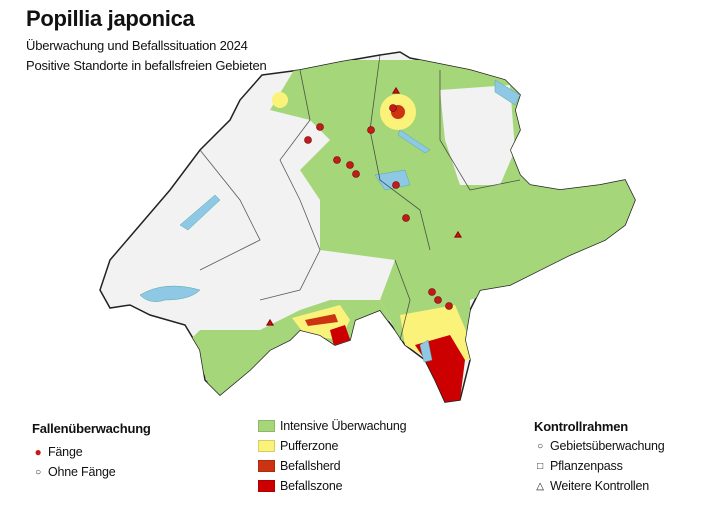  Describe the element at coordinates (91, 428) in the screenshot. I see `legend-heading: Fallenüberwachung` at that location.